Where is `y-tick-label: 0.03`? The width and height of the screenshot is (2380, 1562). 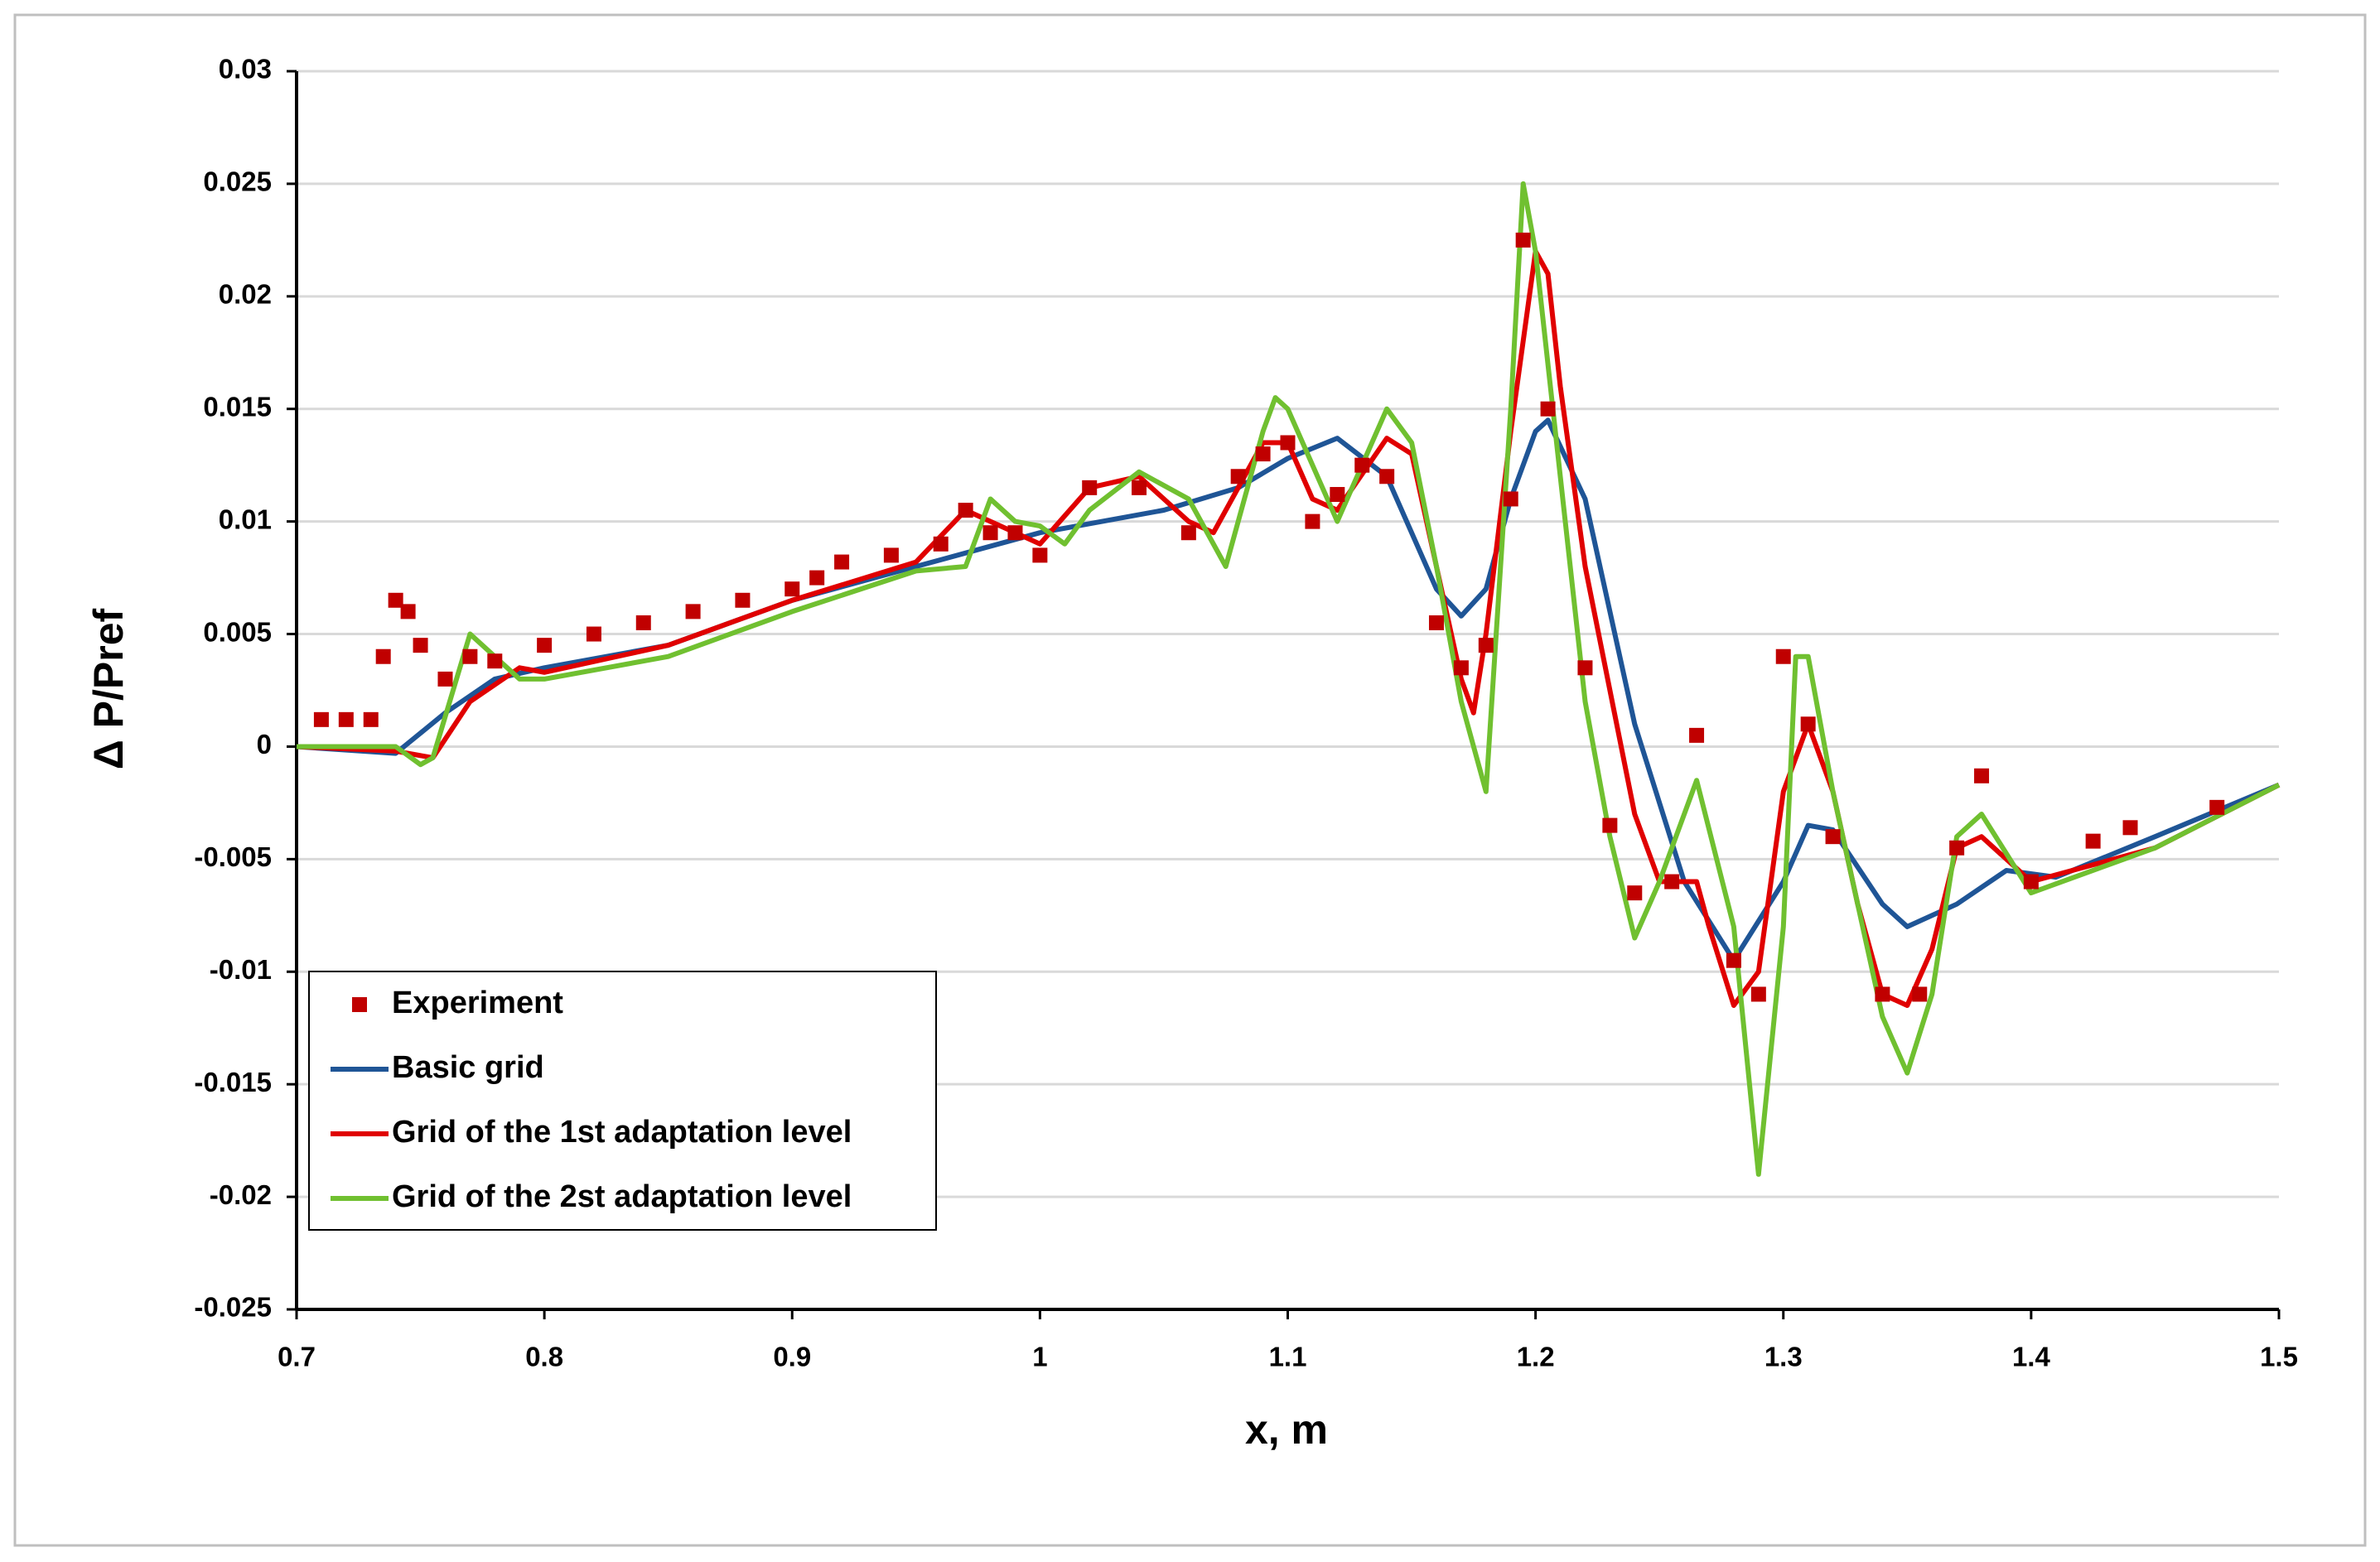
y-tick-label: 0.03 is located at coordinates (245, 69).